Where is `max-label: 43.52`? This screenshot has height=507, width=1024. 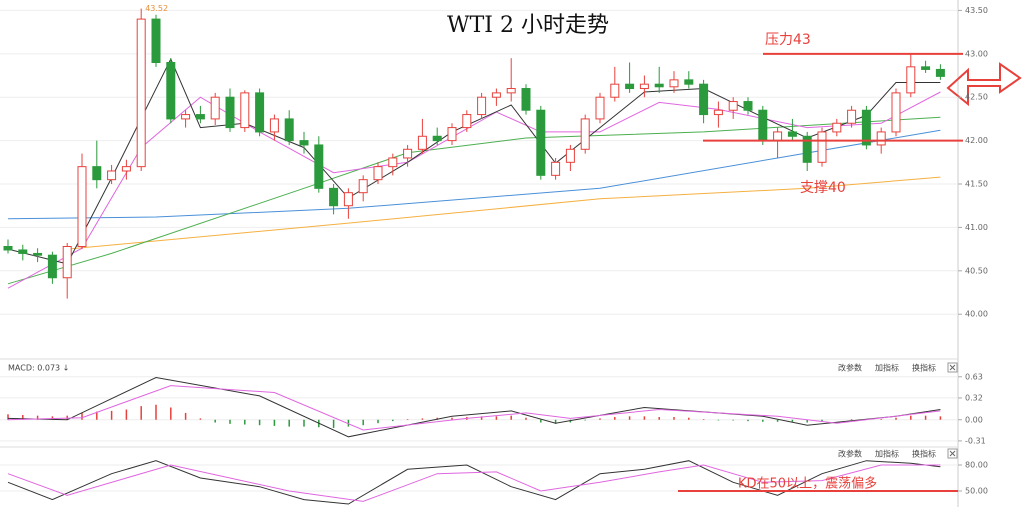 max-label: 43.52 is located at coordinates (156, 8).